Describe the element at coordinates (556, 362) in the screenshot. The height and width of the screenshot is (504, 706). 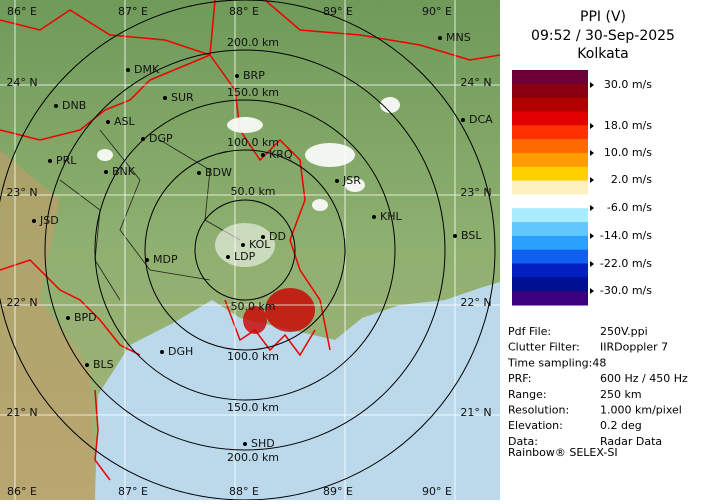
I see `info-label: Time sampling:48` at that location.